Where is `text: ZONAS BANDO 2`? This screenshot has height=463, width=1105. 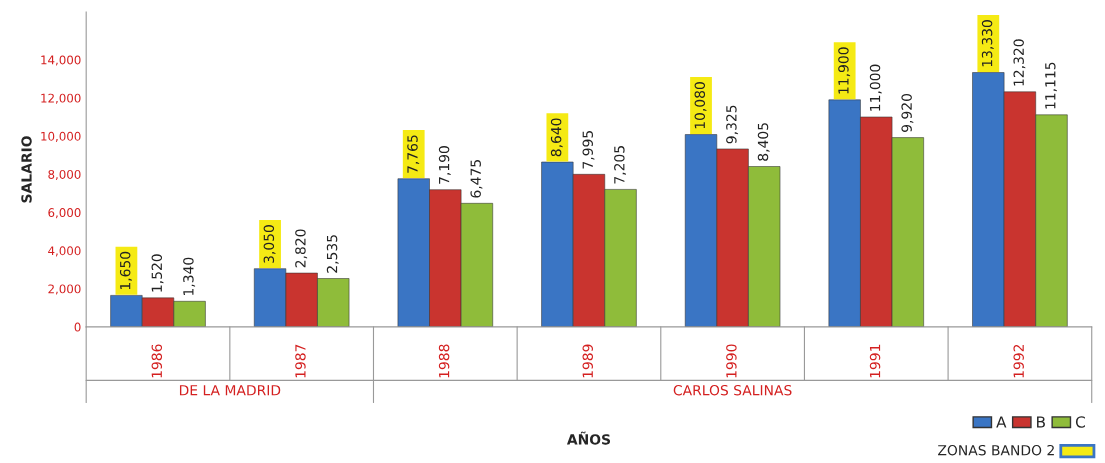 text: ZONAS BANDO 2 is located at coordinates (996, 450).